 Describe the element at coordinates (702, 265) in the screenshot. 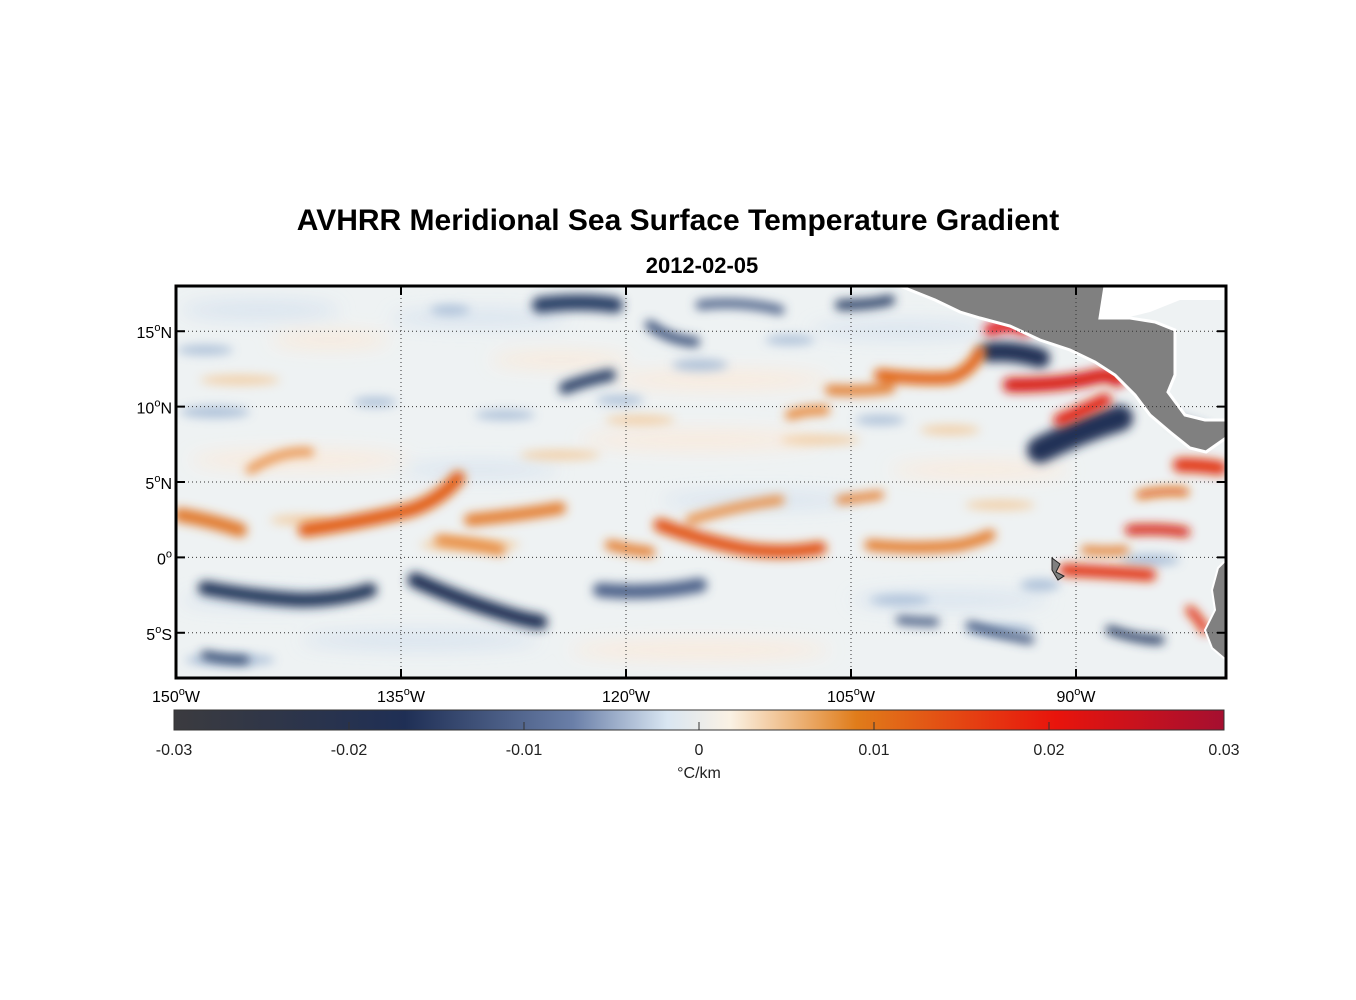

I see `map-subtitle: 2012-02-05` at that location.